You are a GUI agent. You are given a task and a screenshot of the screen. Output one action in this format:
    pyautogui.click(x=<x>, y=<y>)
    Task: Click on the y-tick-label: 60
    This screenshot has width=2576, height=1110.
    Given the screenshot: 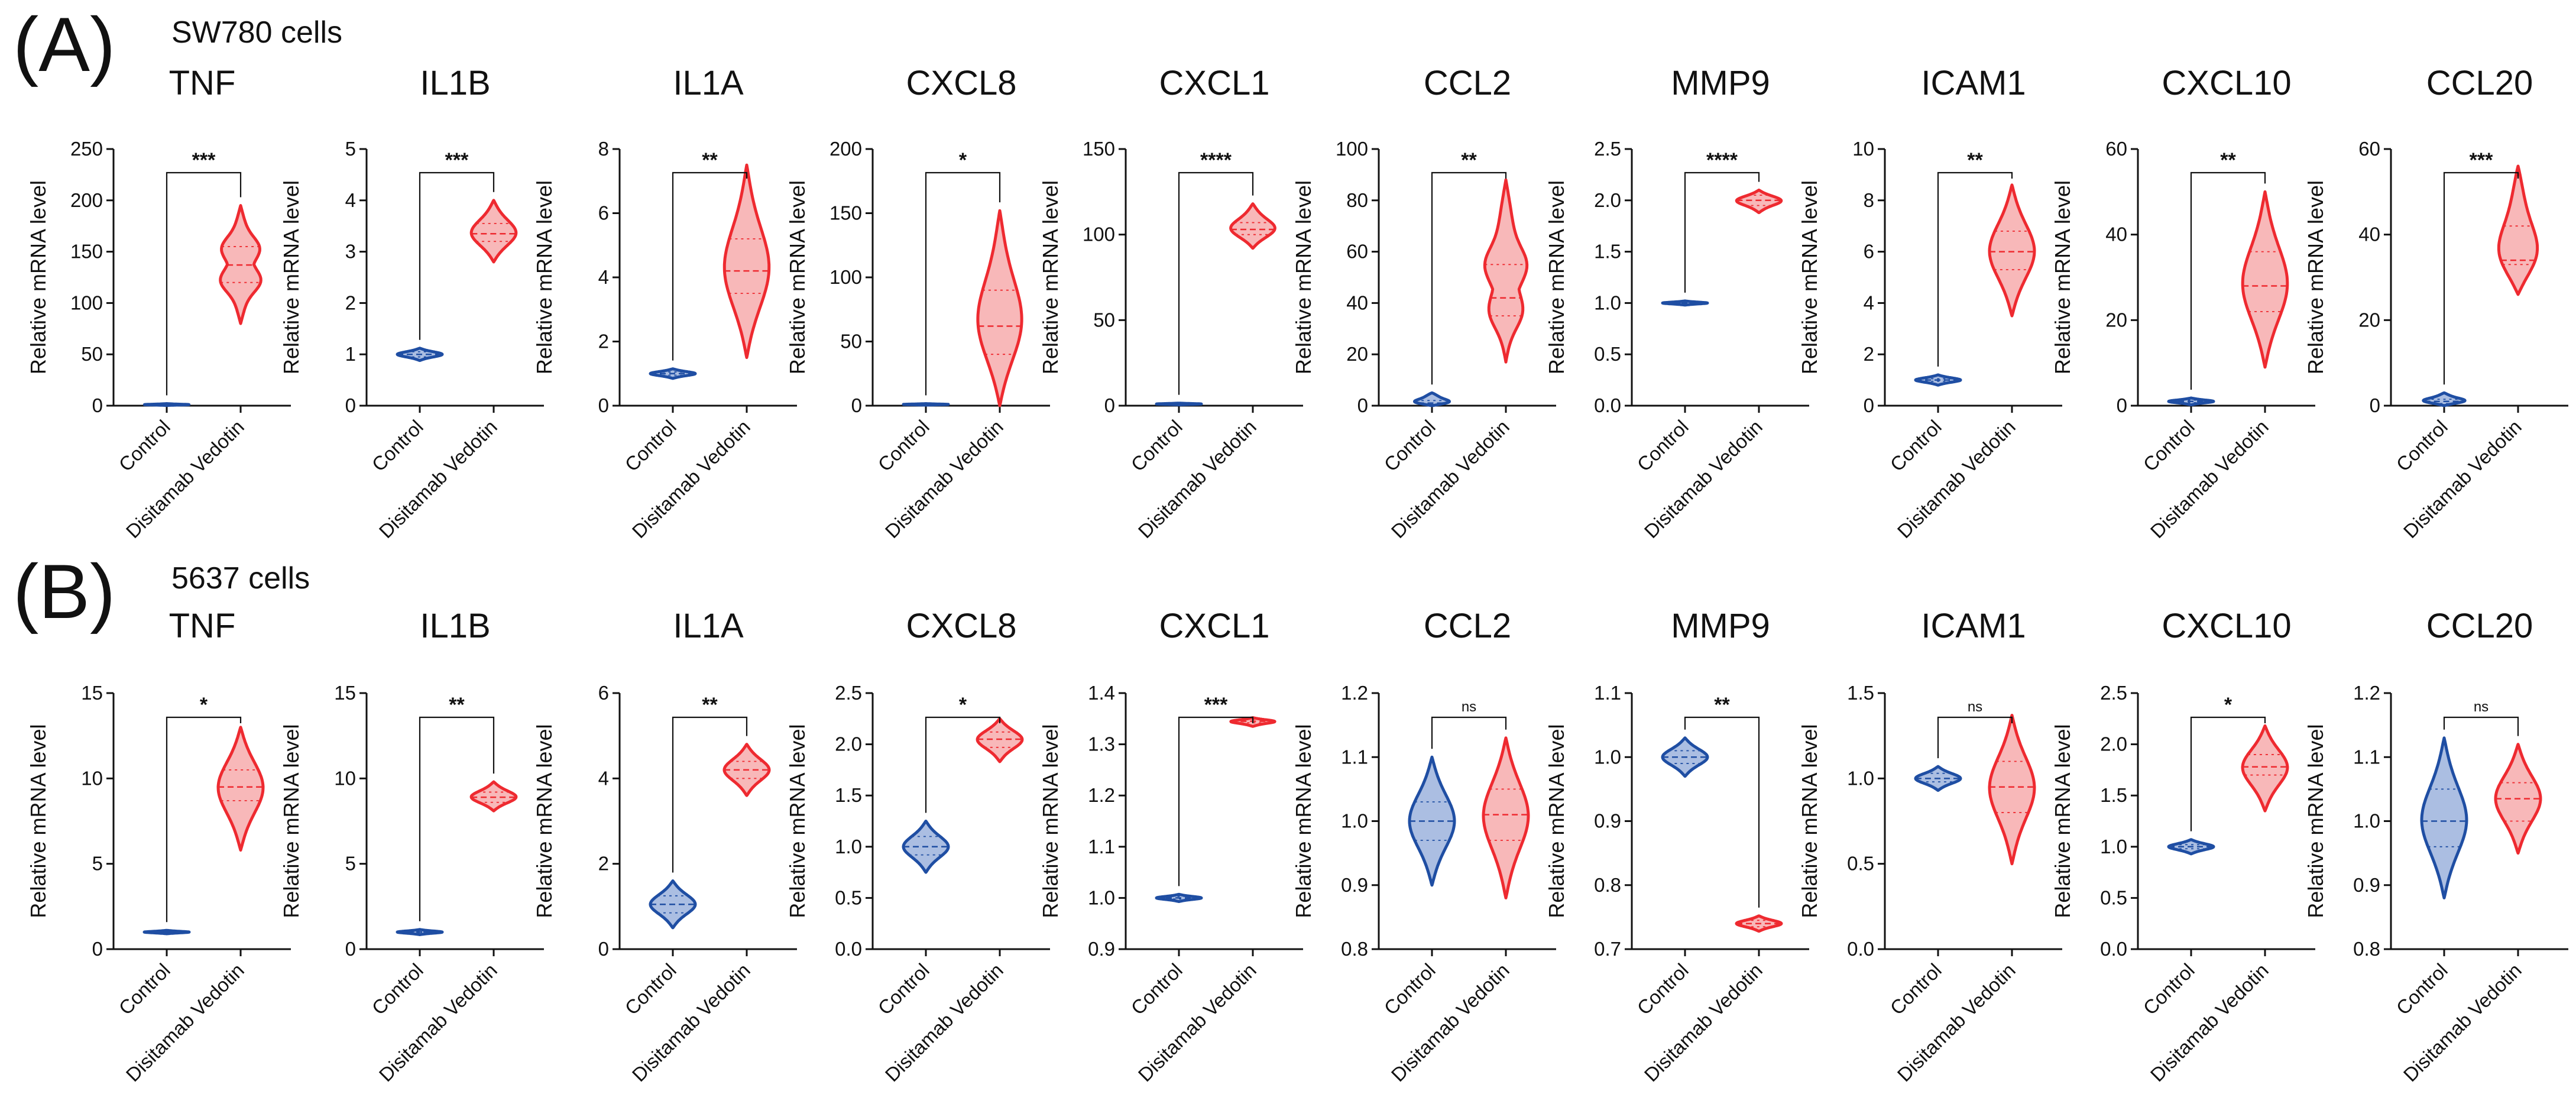 What is the action you would take?
    pyautogui.click(x=2369, y=149)
    